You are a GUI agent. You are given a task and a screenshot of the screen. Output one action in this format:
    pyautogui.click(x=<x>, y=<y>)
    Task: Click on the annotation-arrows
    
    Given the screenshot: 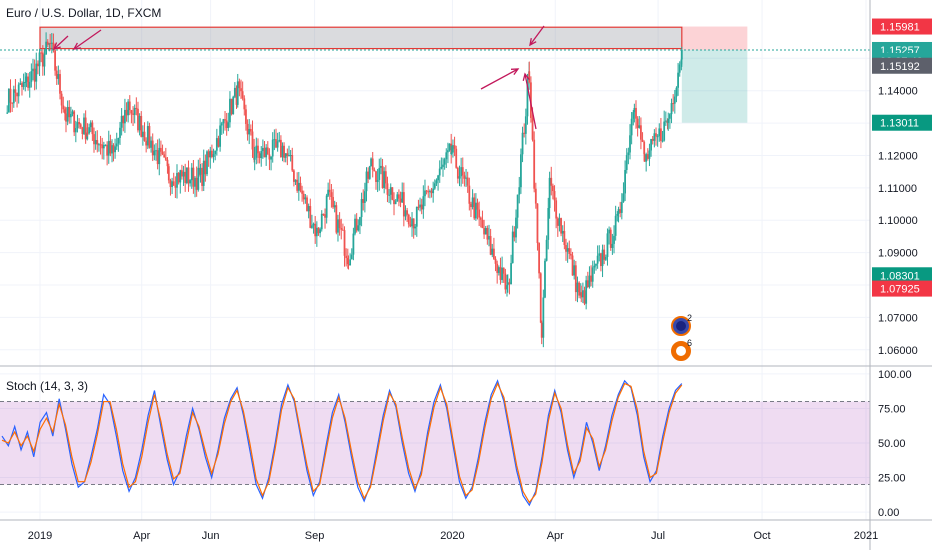 What is the action you would take?
    pyautogui.click(x=298, y=77)
    